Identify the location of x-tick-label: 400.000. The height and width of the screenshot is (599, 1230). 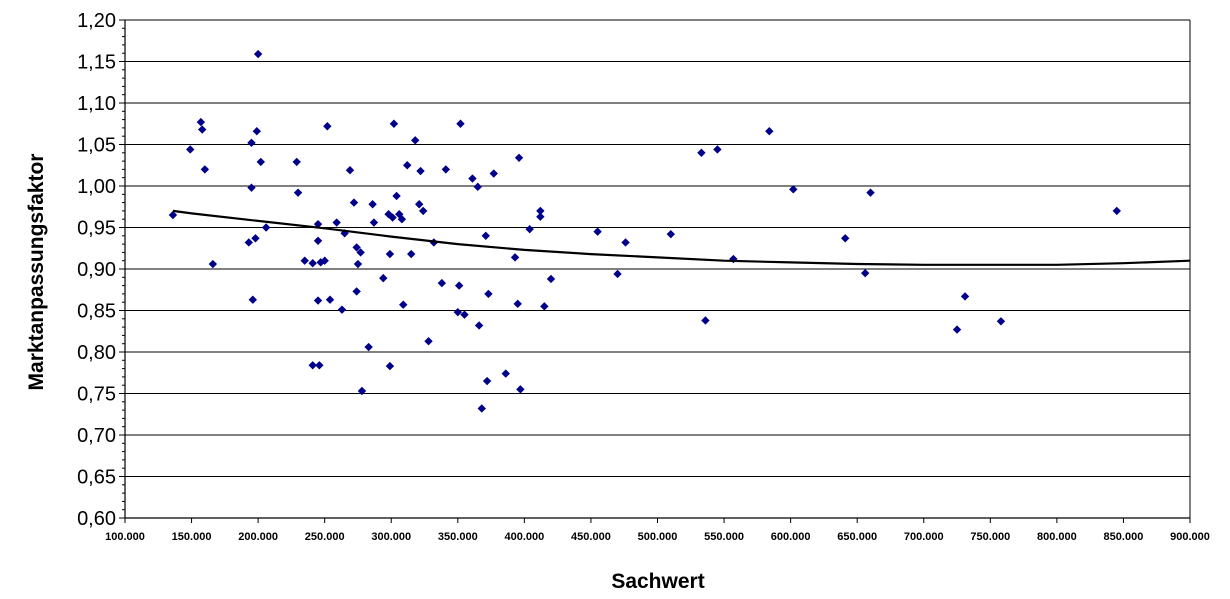
(524, 537).